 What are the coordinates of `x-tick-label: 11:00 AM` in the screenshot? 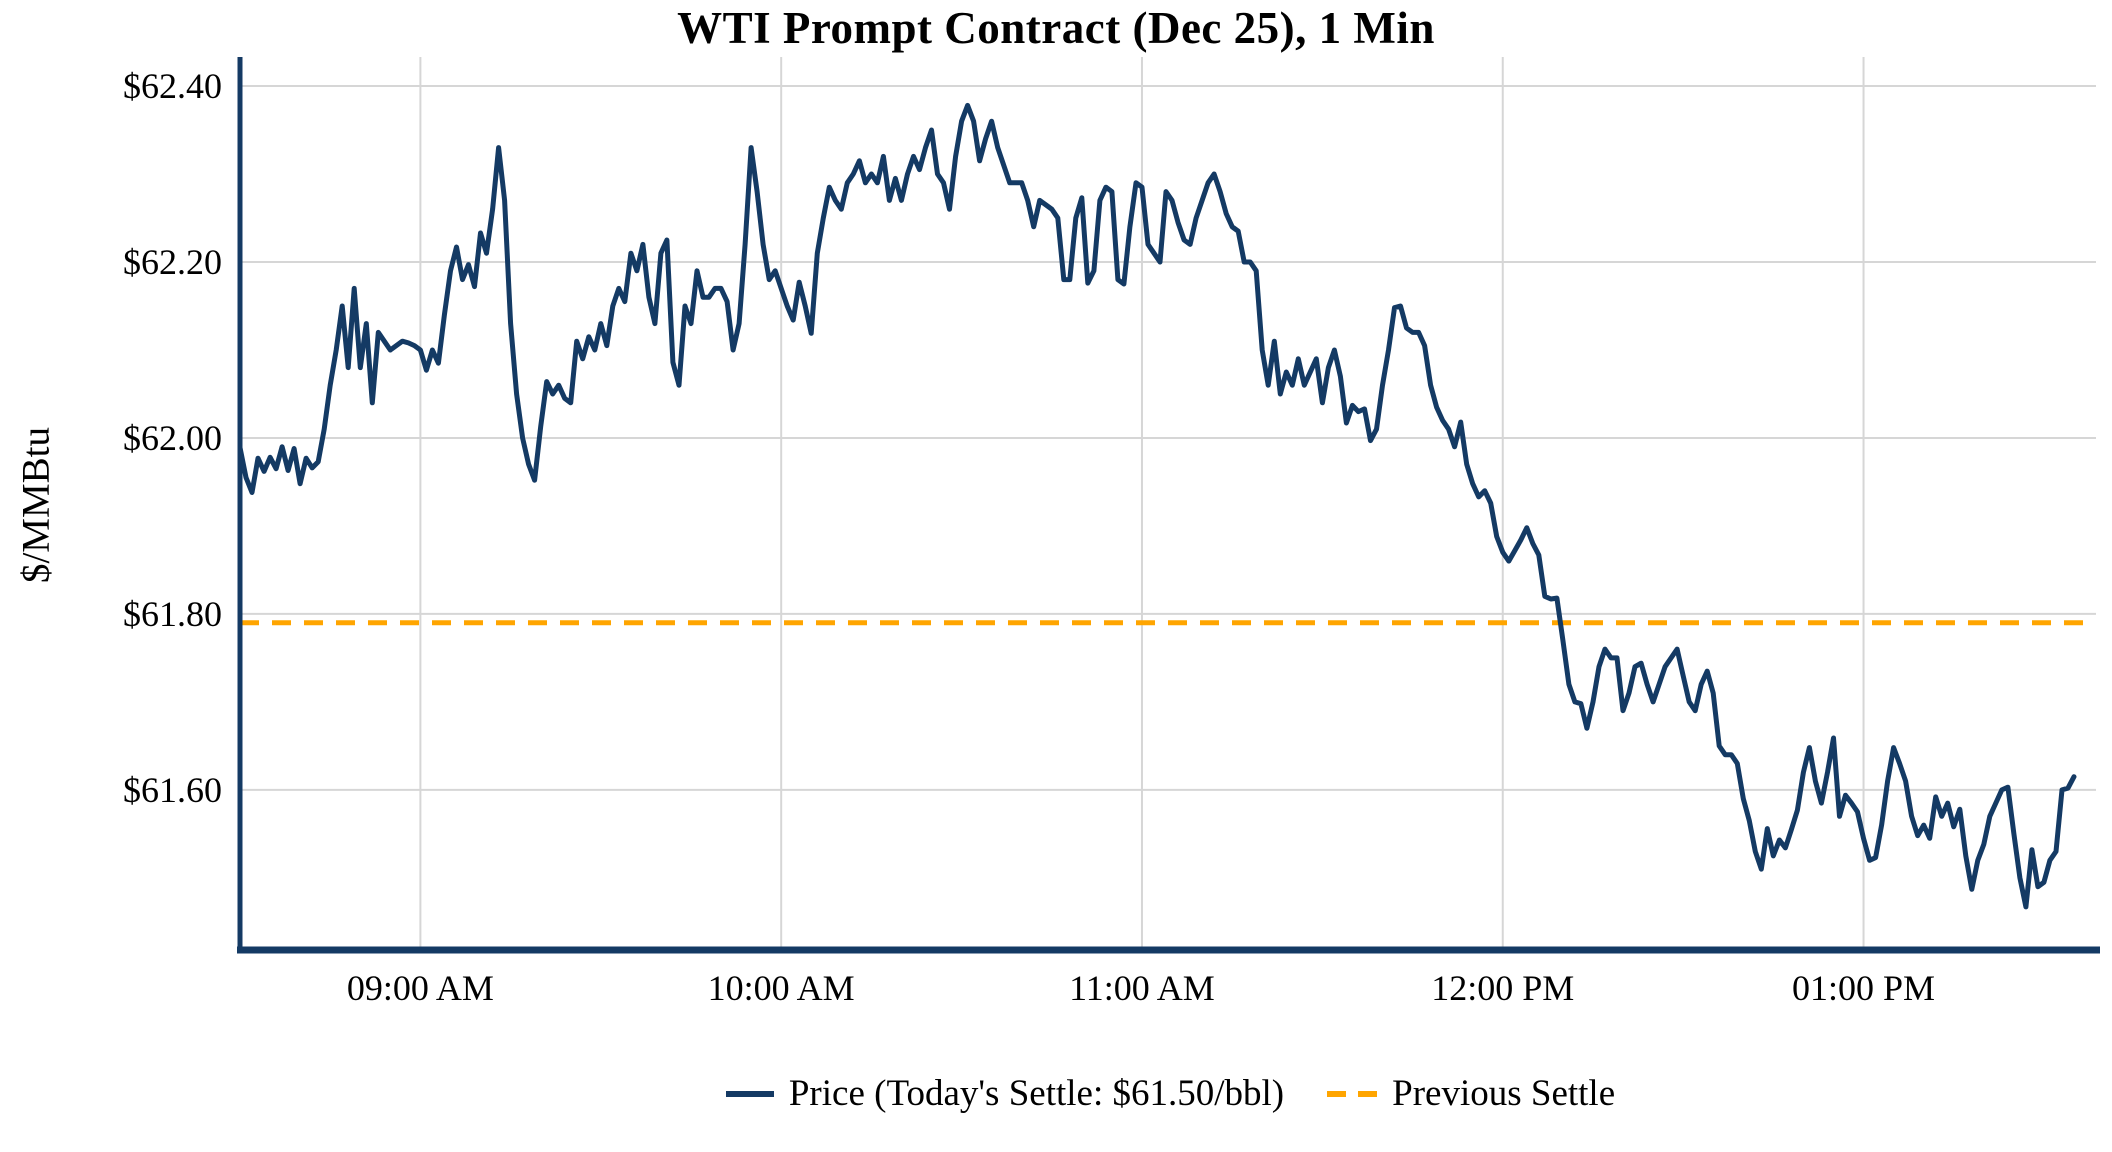 It's located at (1142, 988).